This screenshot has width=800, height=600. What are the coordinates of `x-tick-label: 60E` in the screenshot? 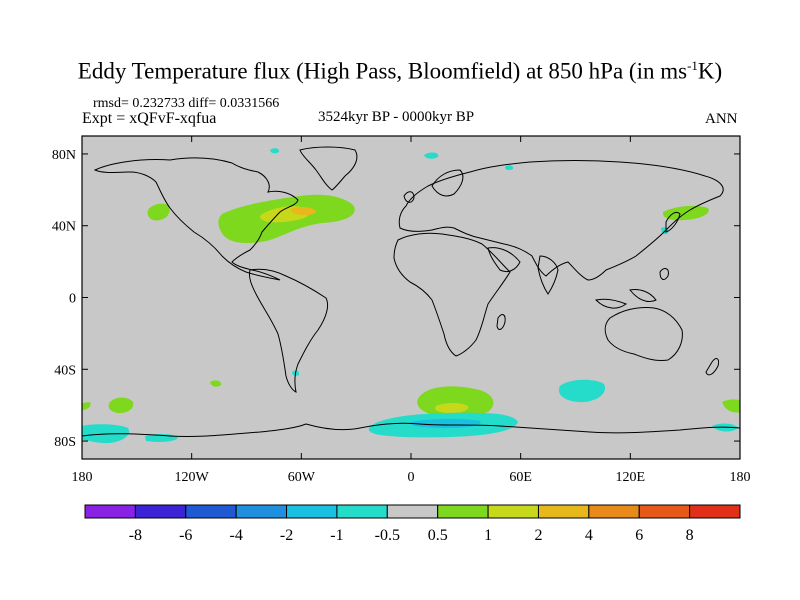 It's located at (520, 477).